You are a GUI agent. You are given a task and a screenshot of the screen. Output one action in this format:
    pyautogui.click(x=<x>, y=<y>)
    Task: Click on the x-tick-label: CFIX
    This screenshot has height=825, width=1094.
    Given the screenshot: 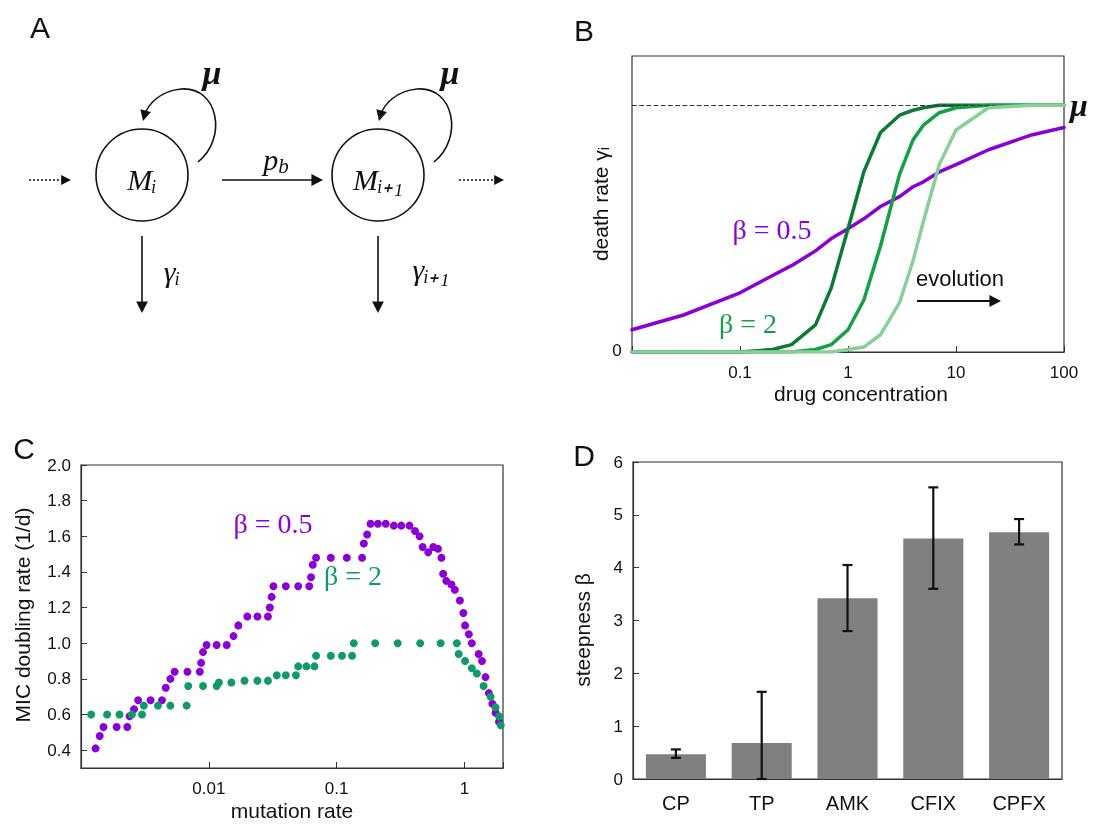 What is the action you would take?
    pyautogui.click(x=933, y=803)
    